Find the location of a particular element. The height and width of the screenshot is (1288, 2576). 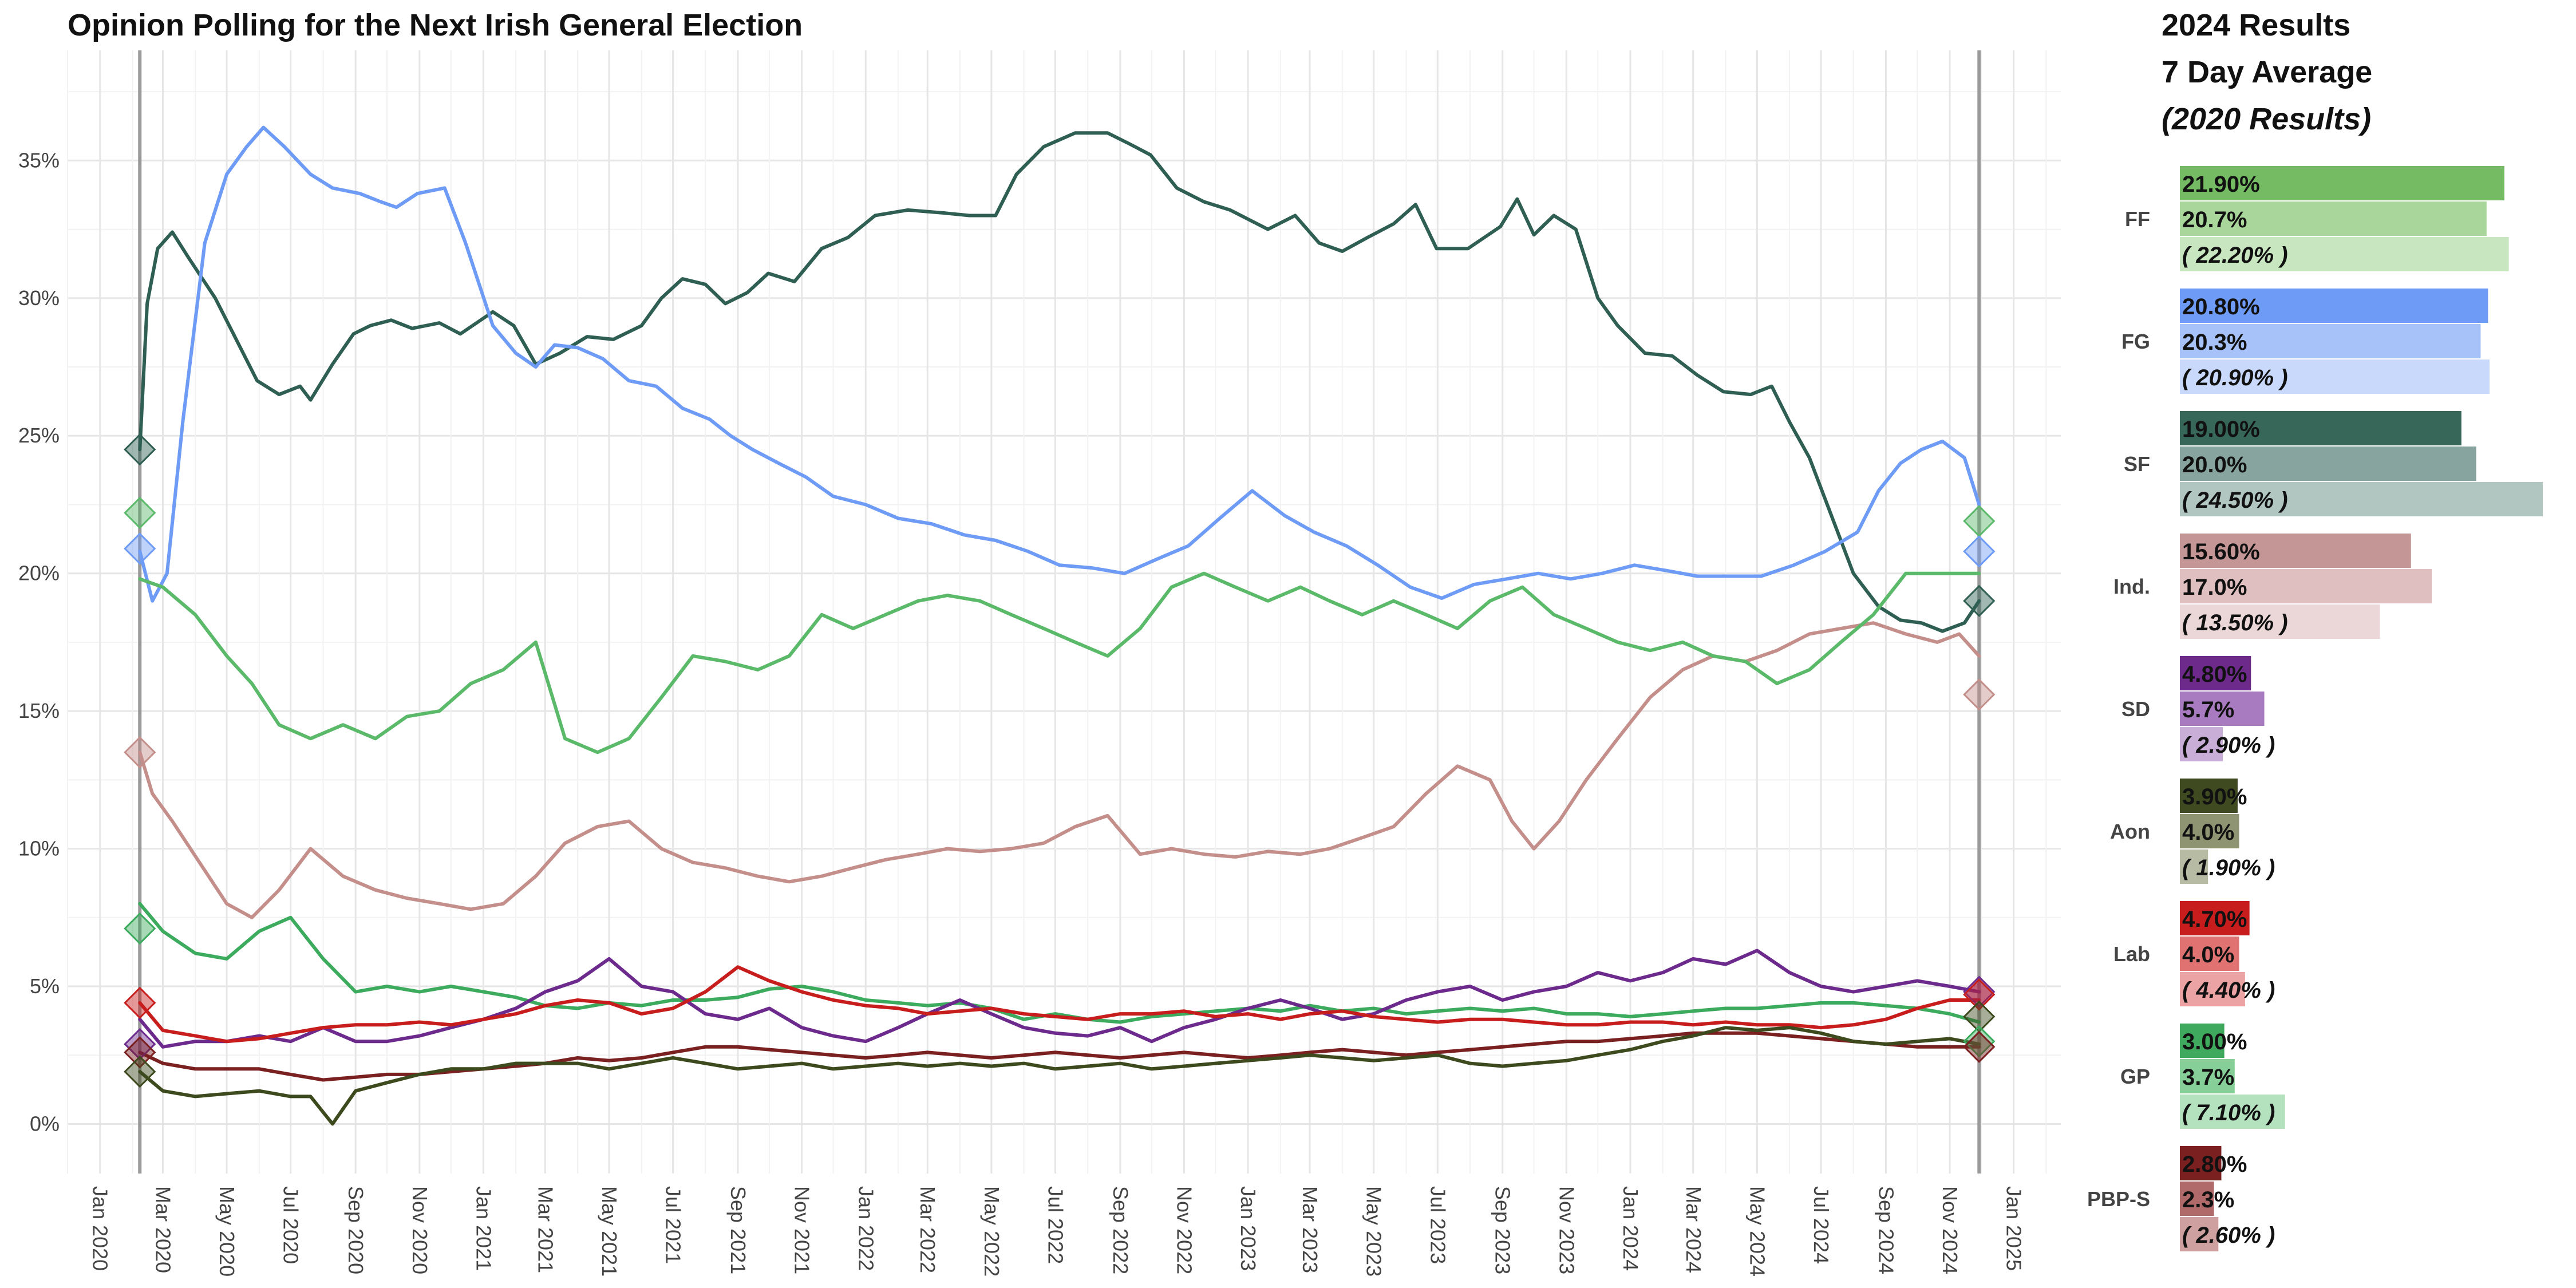

x-tick-label: Mar 2024 is located at coordinates (1693, 1229).